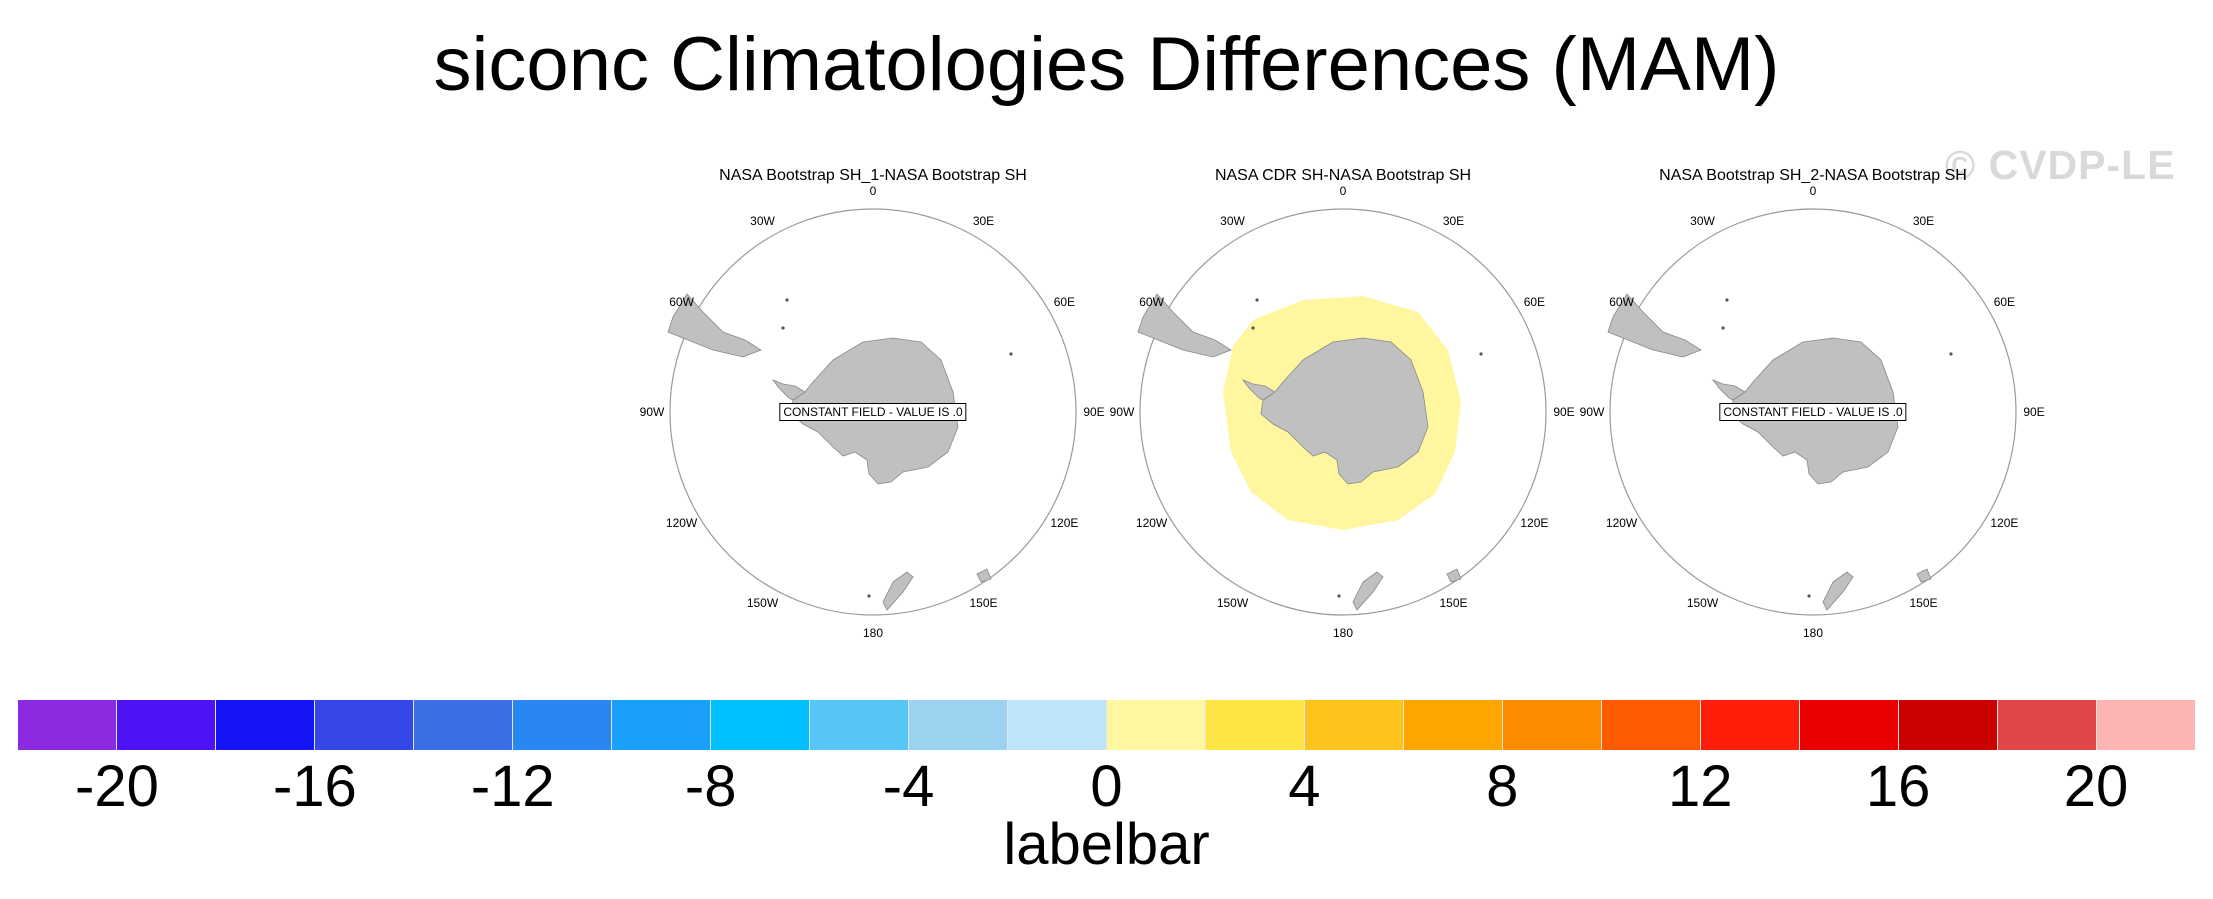 This screenshot has height=899, width=2213. Describe the element at coordinates (1502, 786) in the screenshot. I see `labelbar-tick-label: 8` at that location.